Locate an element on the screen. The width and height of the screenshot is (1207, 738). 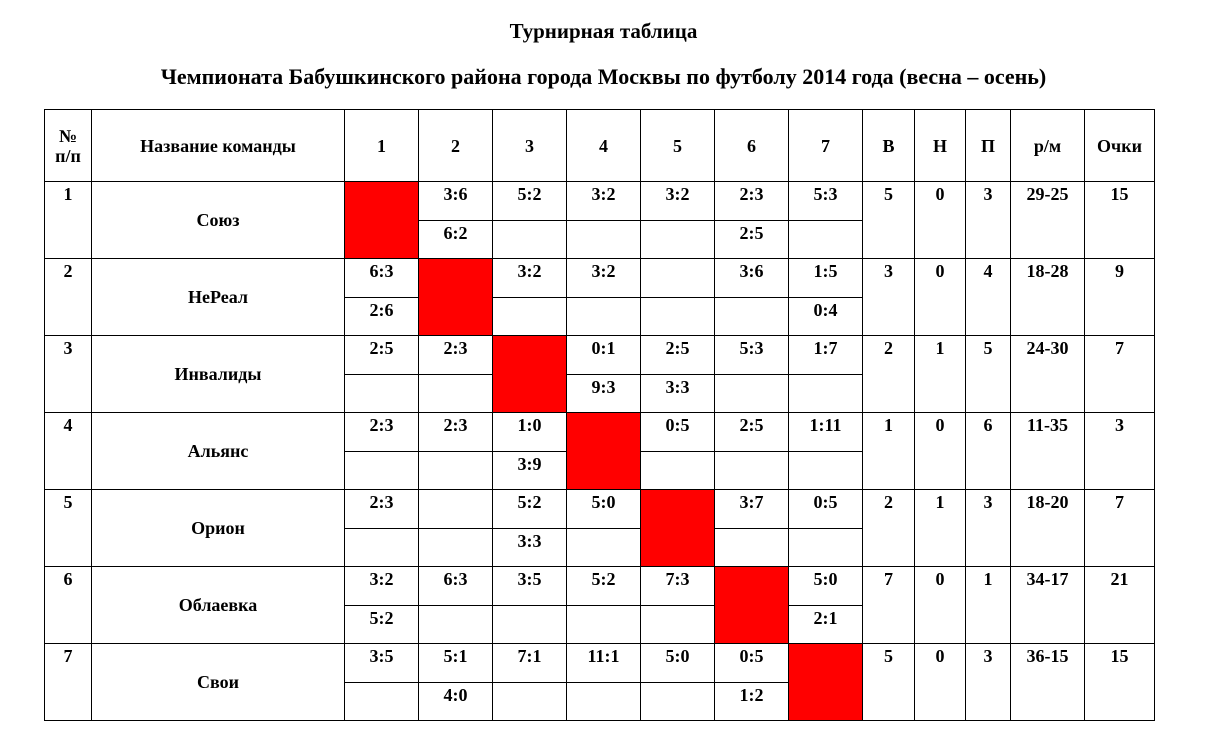
score-cell: 1:7 is located at coordinates (825, 355).